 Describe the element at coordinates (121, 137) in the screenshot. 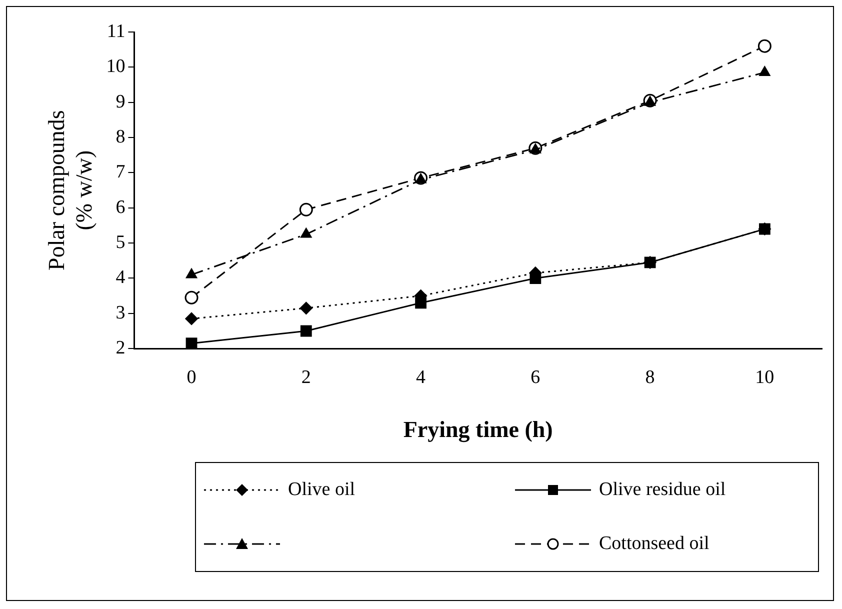

I see `y-tick-label: 8` at that location.